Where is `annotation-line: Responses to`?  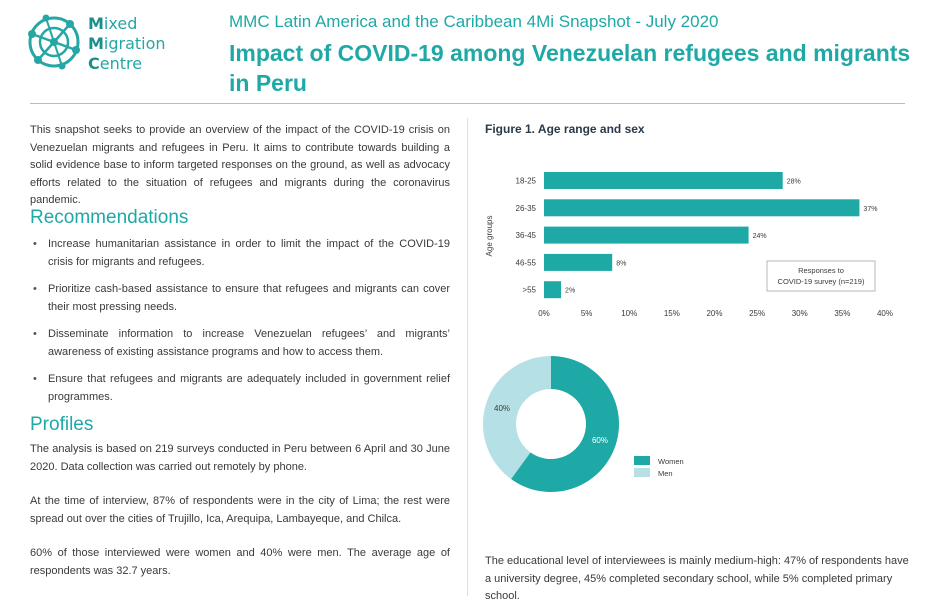
annotation-line: Responses to is located at coordinates (821, 270).